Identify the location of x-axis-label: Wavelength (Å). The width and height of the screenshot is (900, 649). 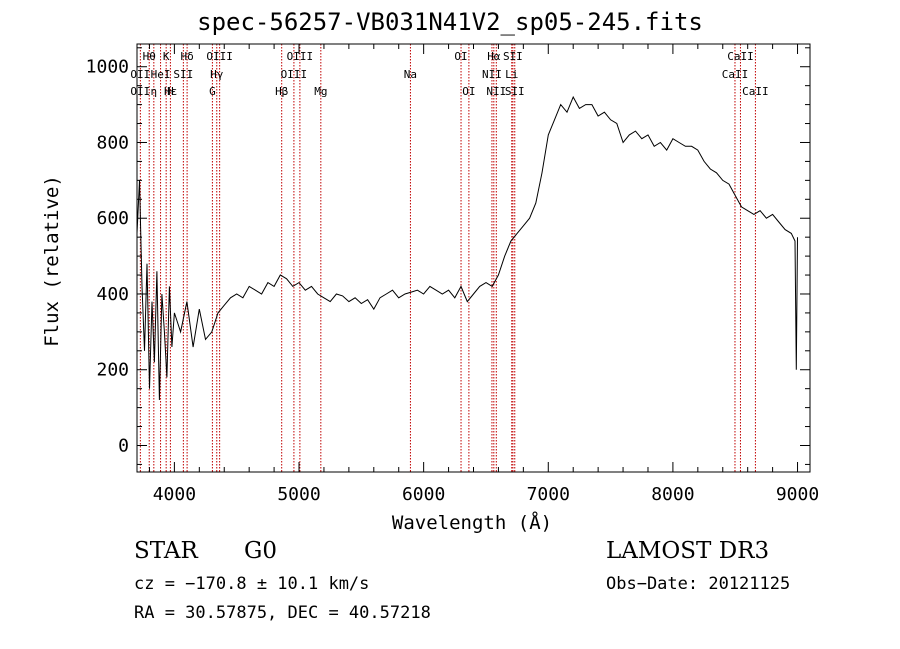
(472, 522).